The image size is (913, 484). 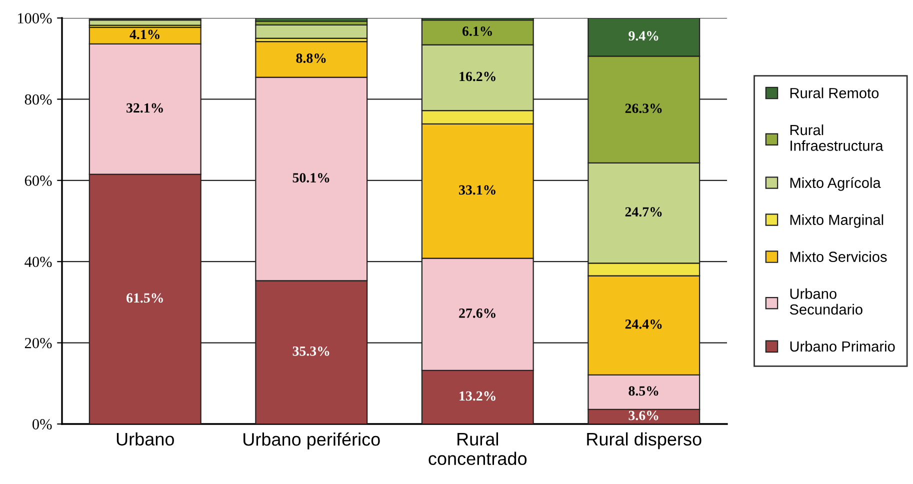 What do you see at coordinates (835, 184) in the screenshot?
I see `legend-label: Mixto Agrícola` at bounding box center [835, 184].